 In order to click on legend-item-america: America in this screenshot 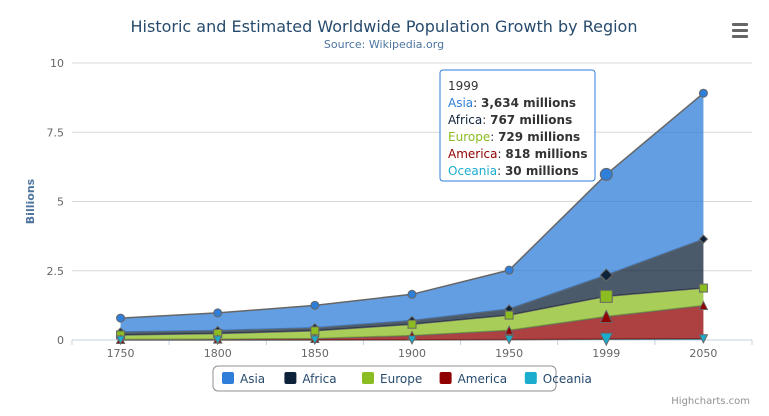, I will do `click(473, 379)`.